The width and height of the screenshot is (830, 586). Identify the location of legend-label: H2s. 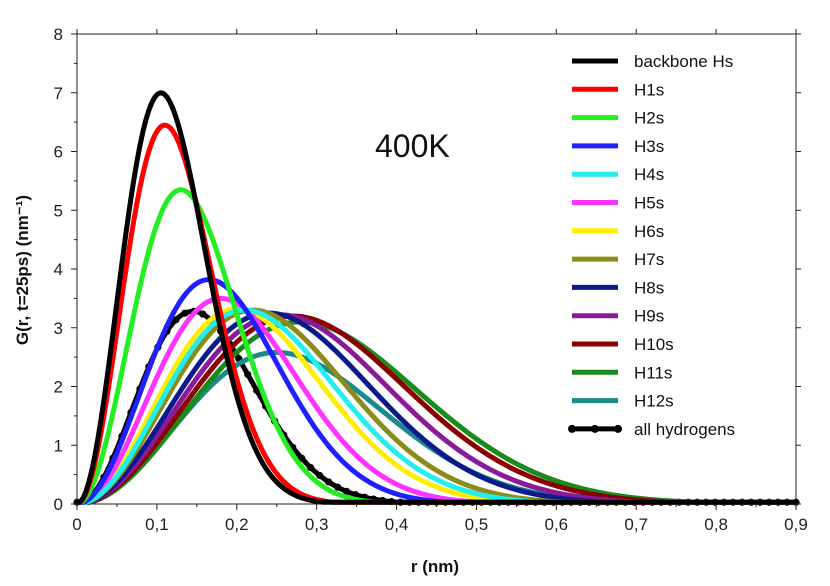
(649, 118).